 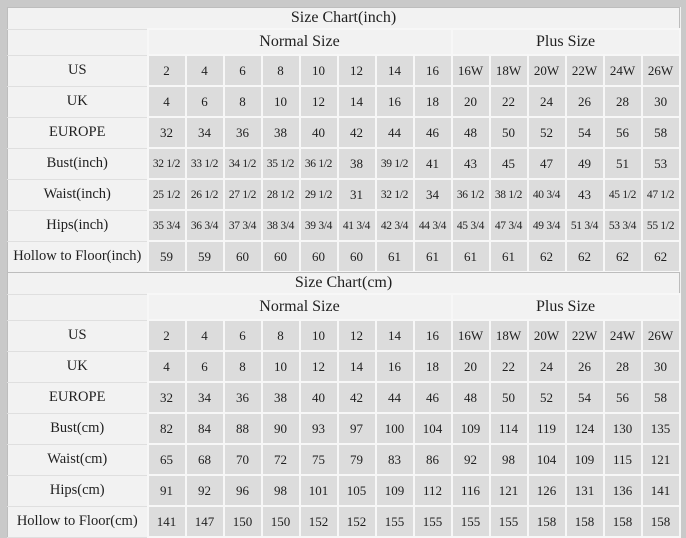 What do you see at coordinates (318, 225) in the screenshot?
I see `size-value-cell: 39 3/4` at bounding box center [318, 225].